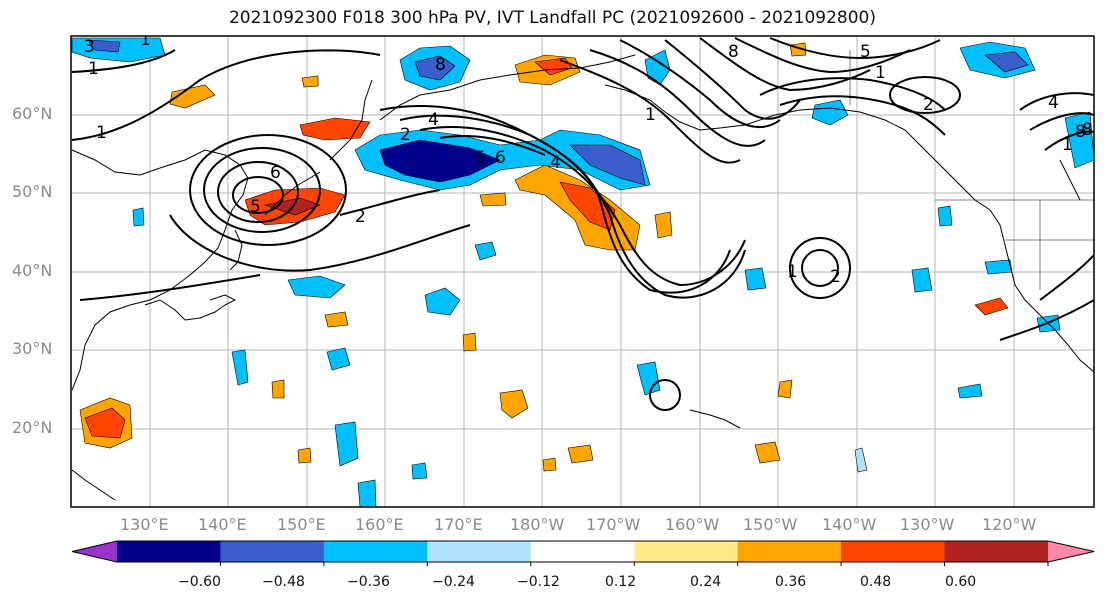 The height and width of the screenshot is (601, 1105). What do you see at coordinates (32, 348) in the screenshot?
I see `lat-label: 30°N` at bounding box center [32, 348].